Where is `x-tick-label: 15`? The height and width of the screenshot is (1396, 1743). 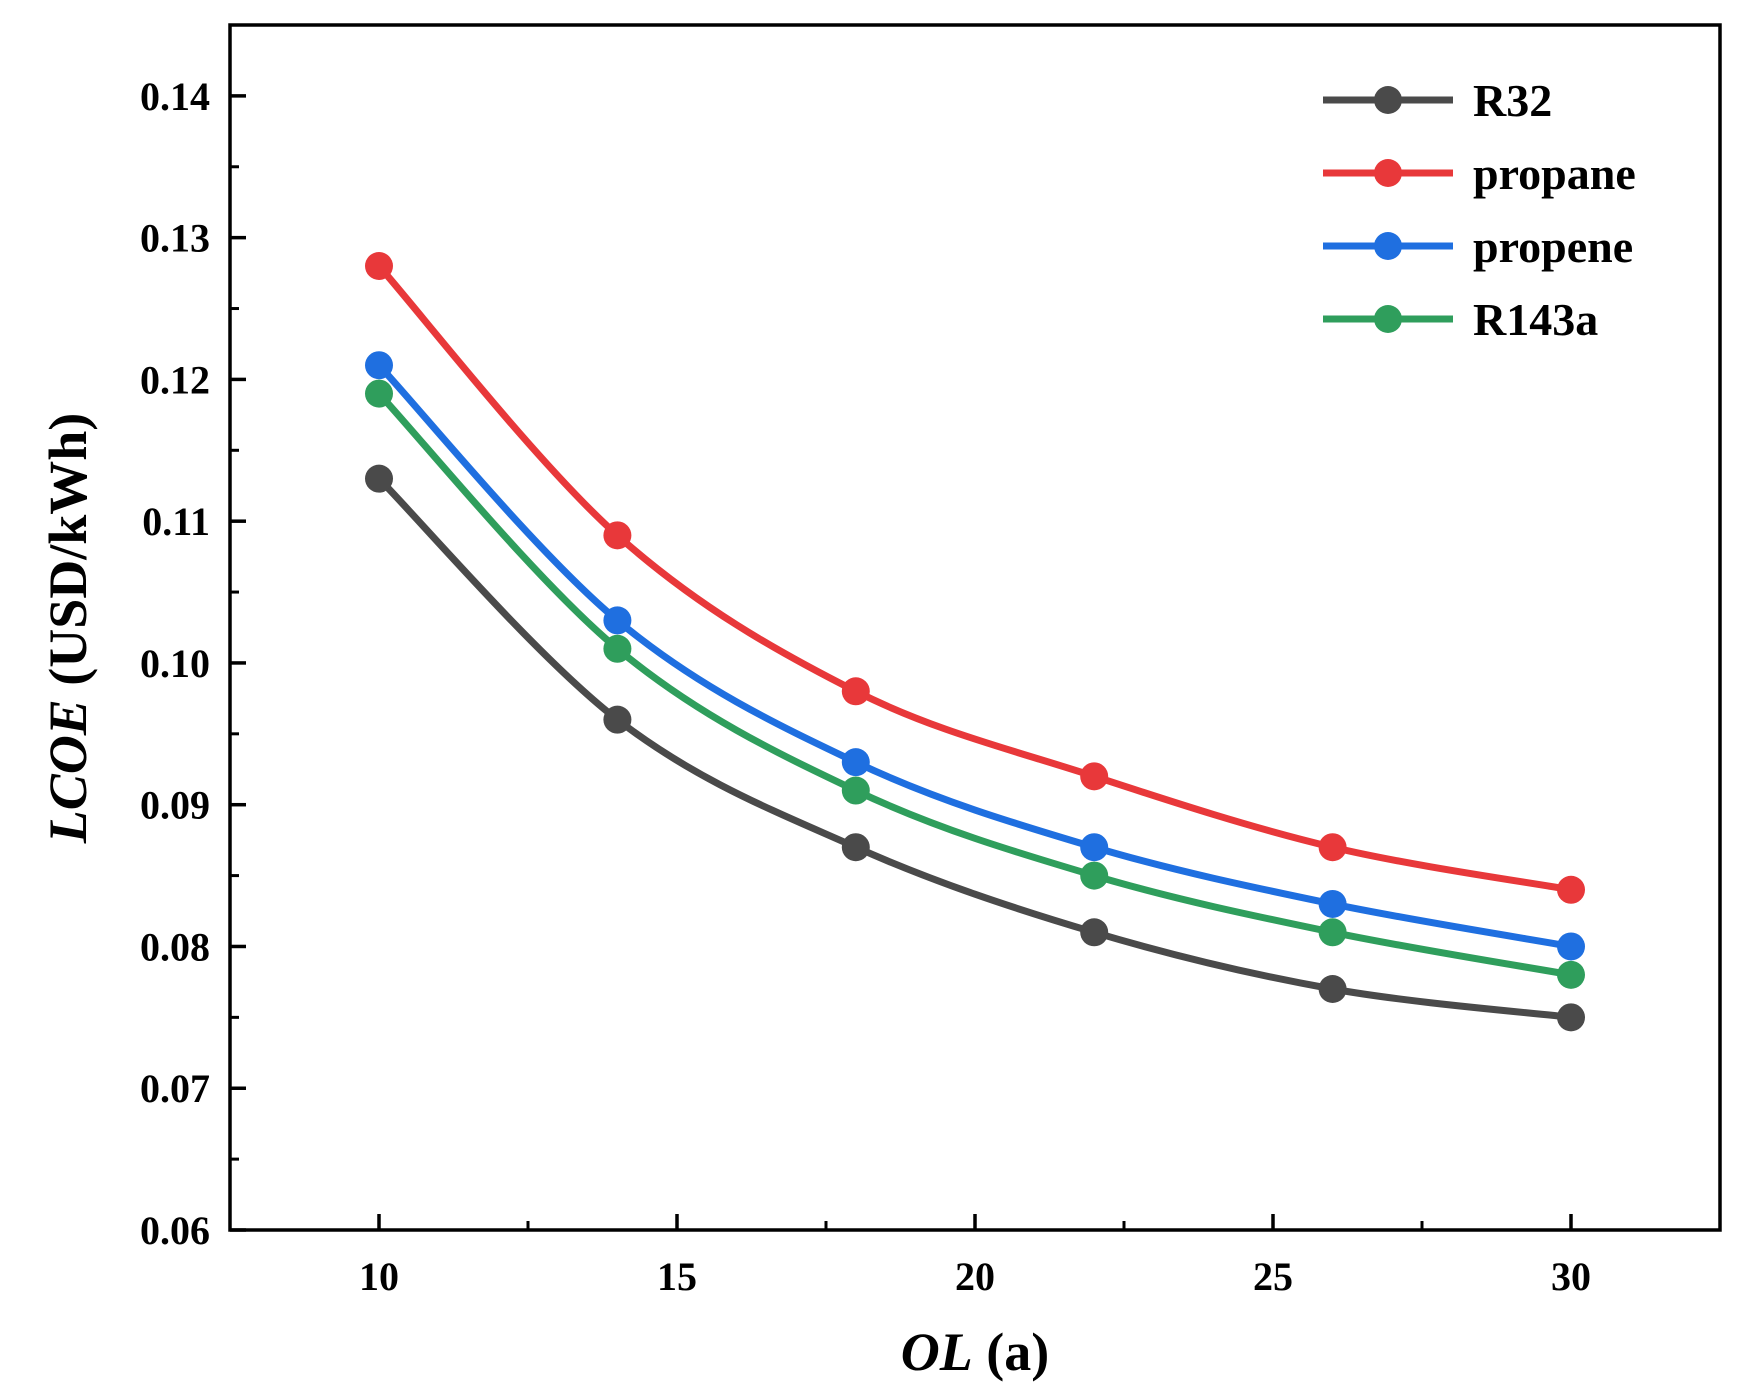
x-tick-label: 15 is located at coordinates (677, 1276).